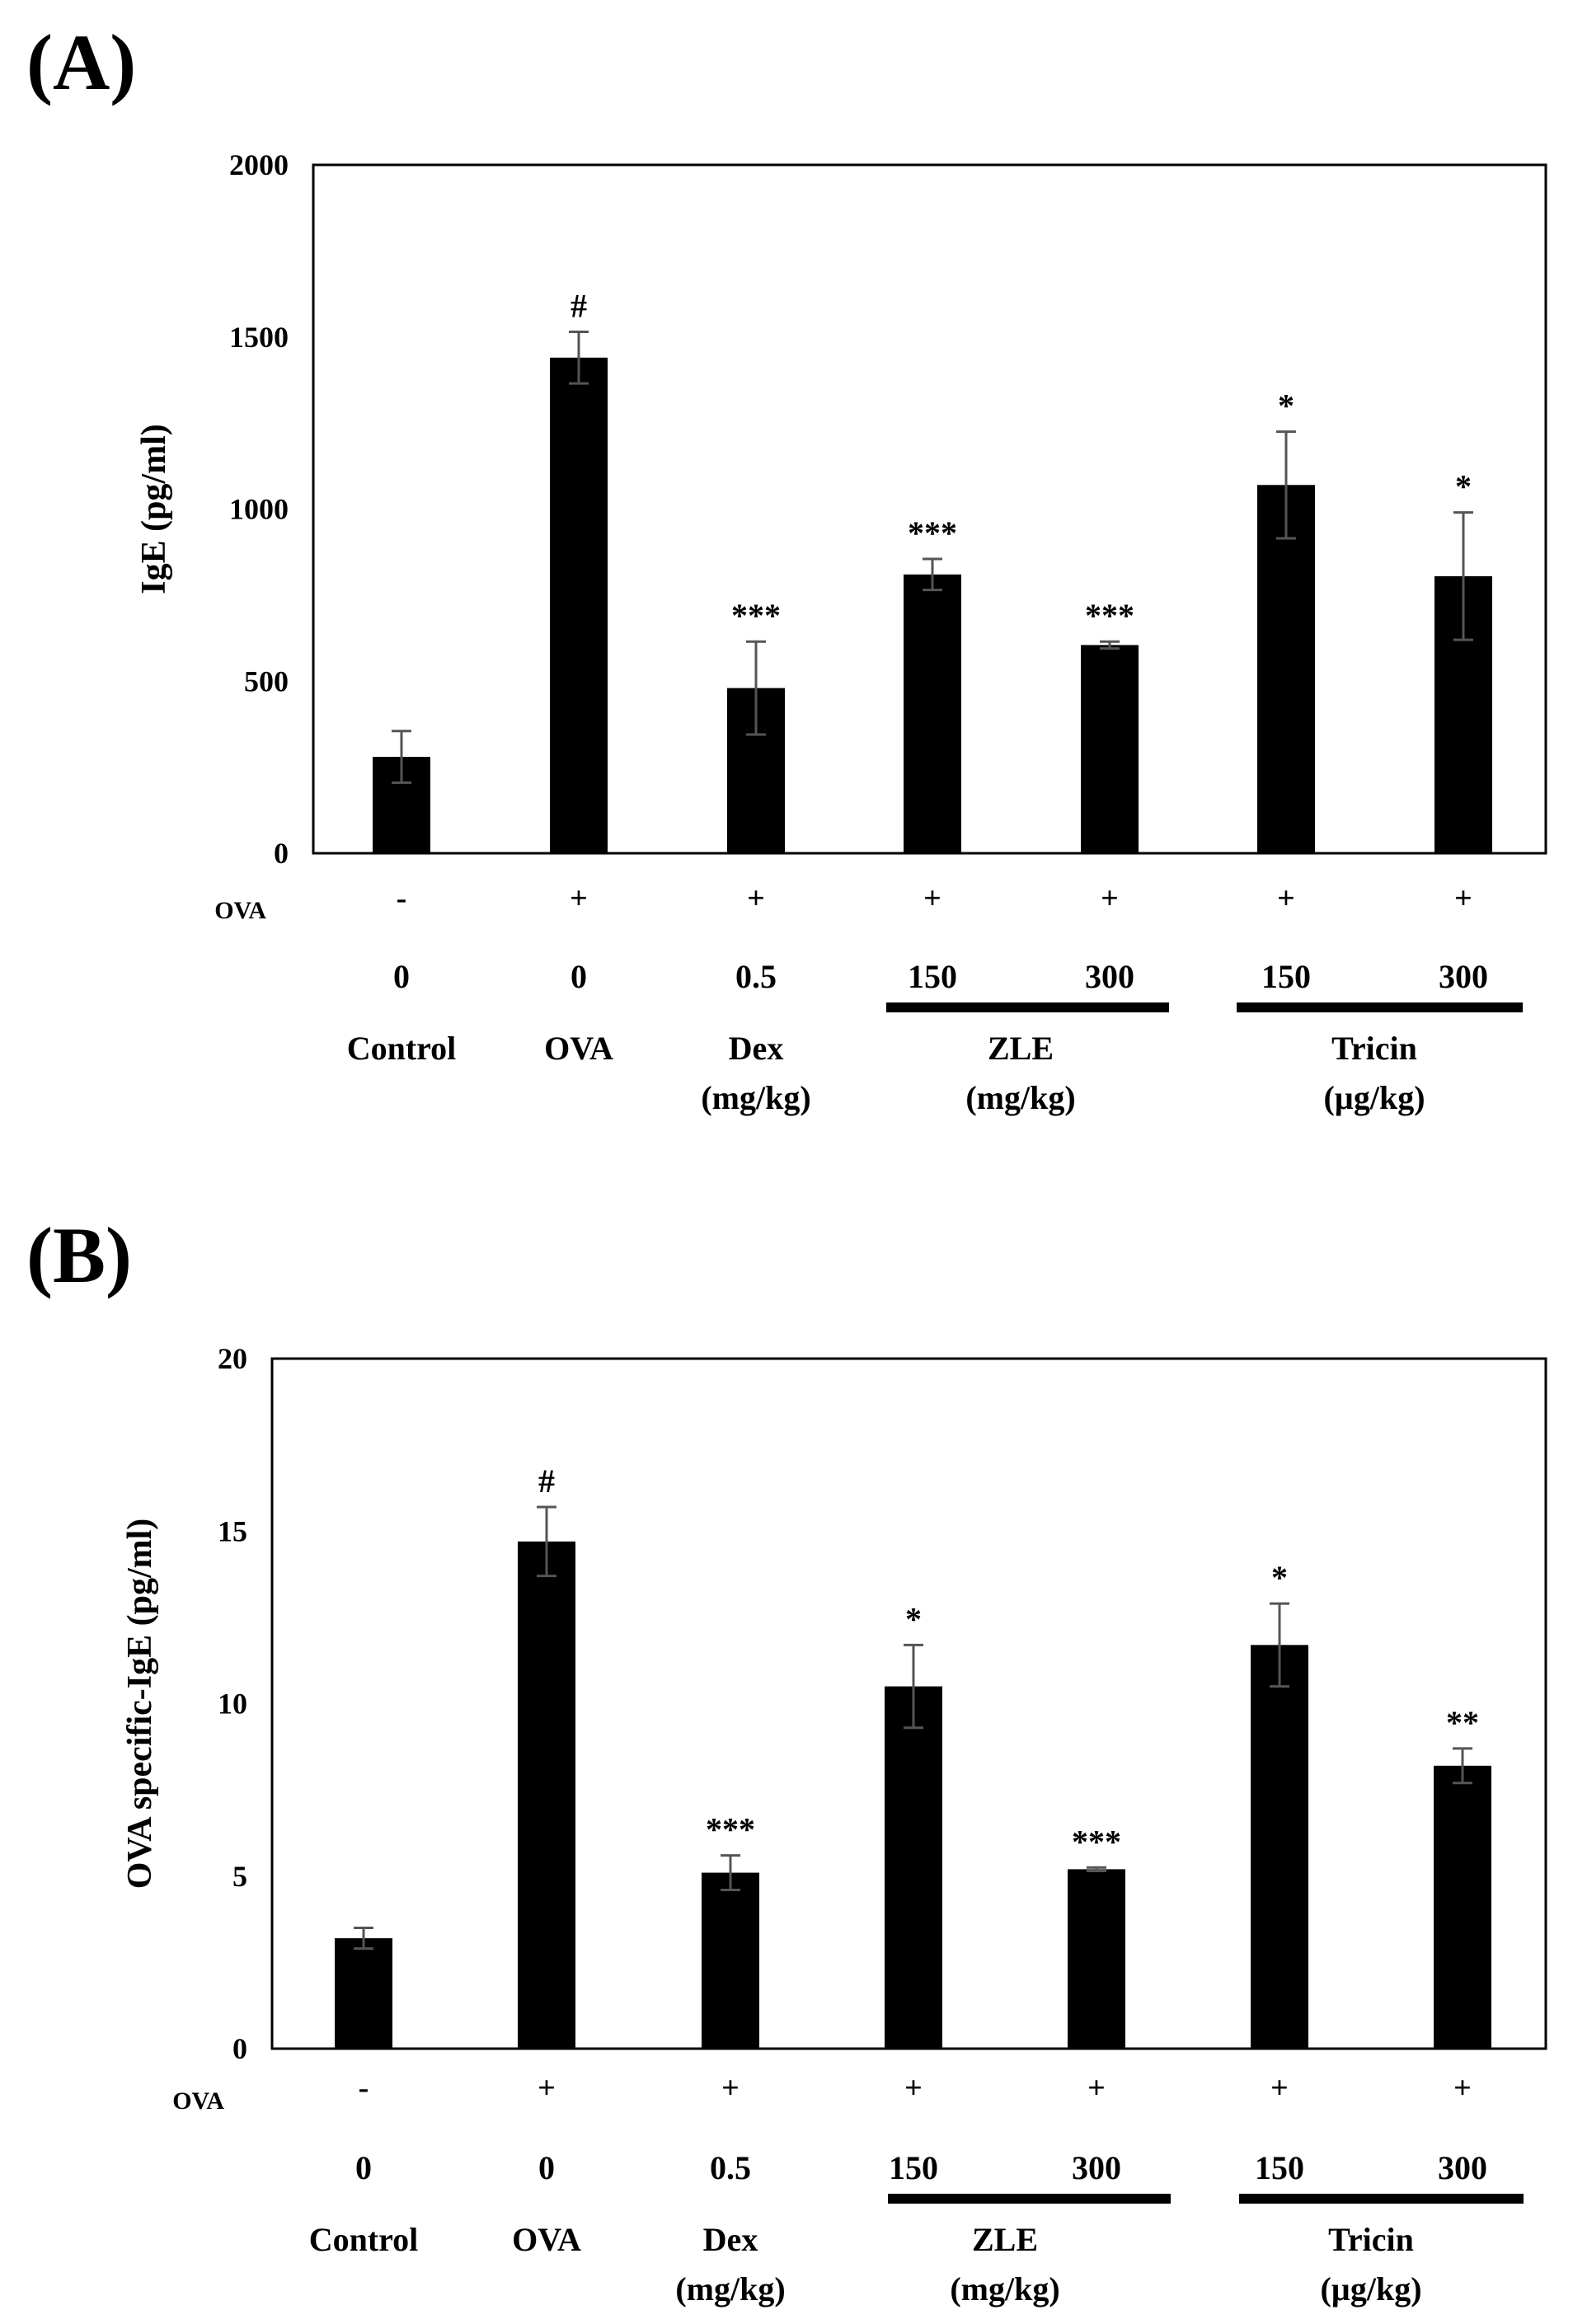  I want to click on y-tick-label-a: 500, so click(266, 680).